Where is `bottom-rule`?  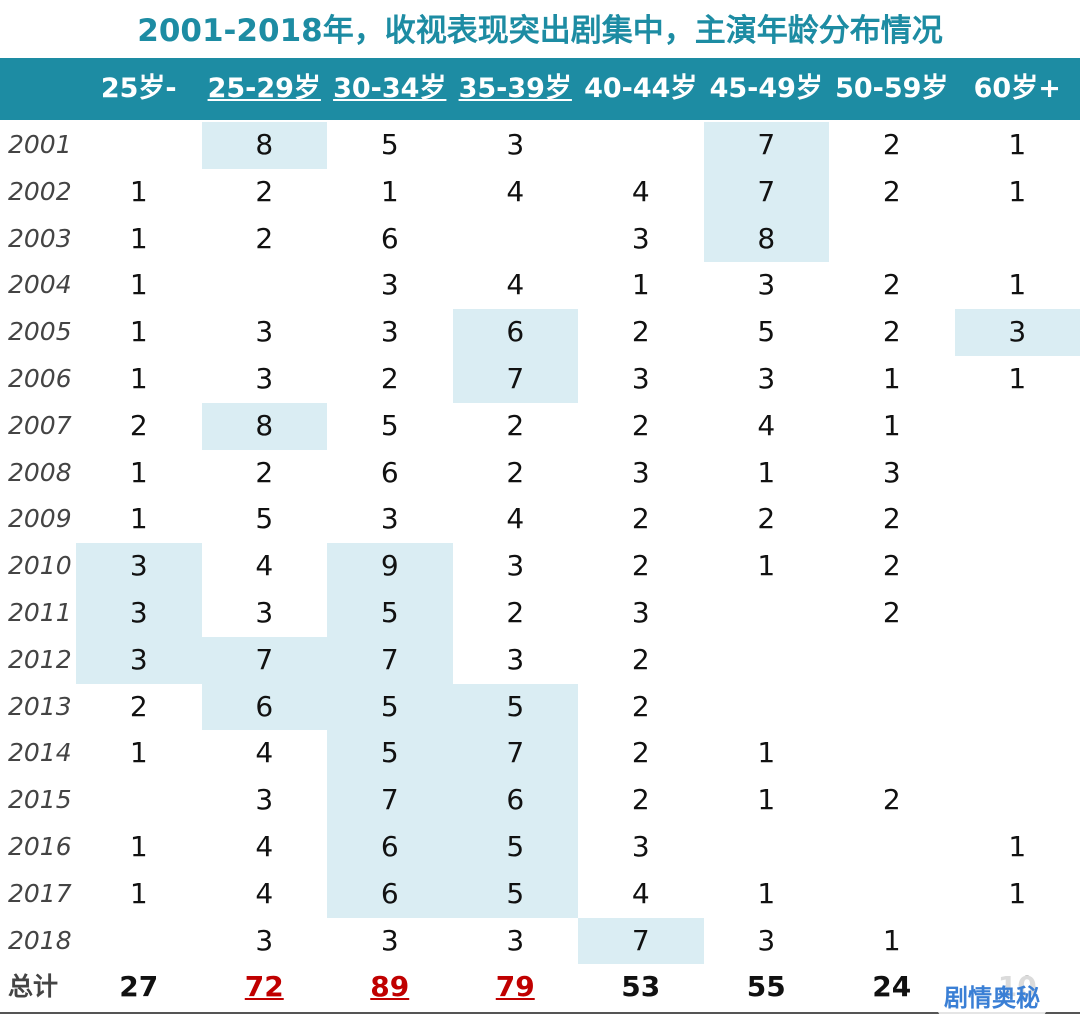
bottom-rule is located at coordinates (540, 1013).